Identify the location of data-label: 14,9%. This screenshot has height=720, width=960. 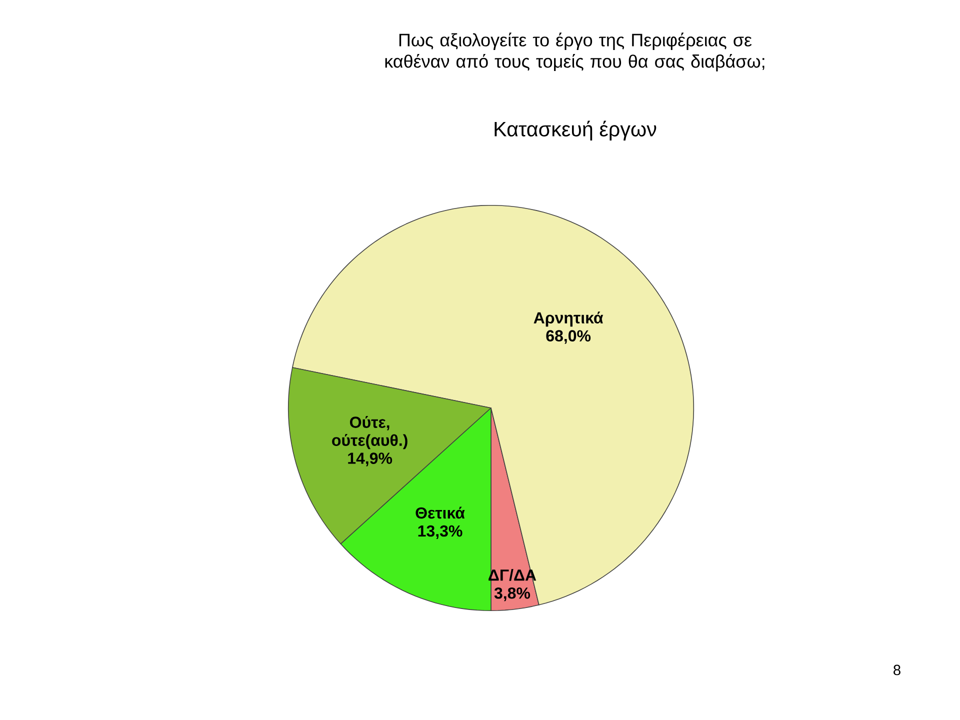
(370, 459).